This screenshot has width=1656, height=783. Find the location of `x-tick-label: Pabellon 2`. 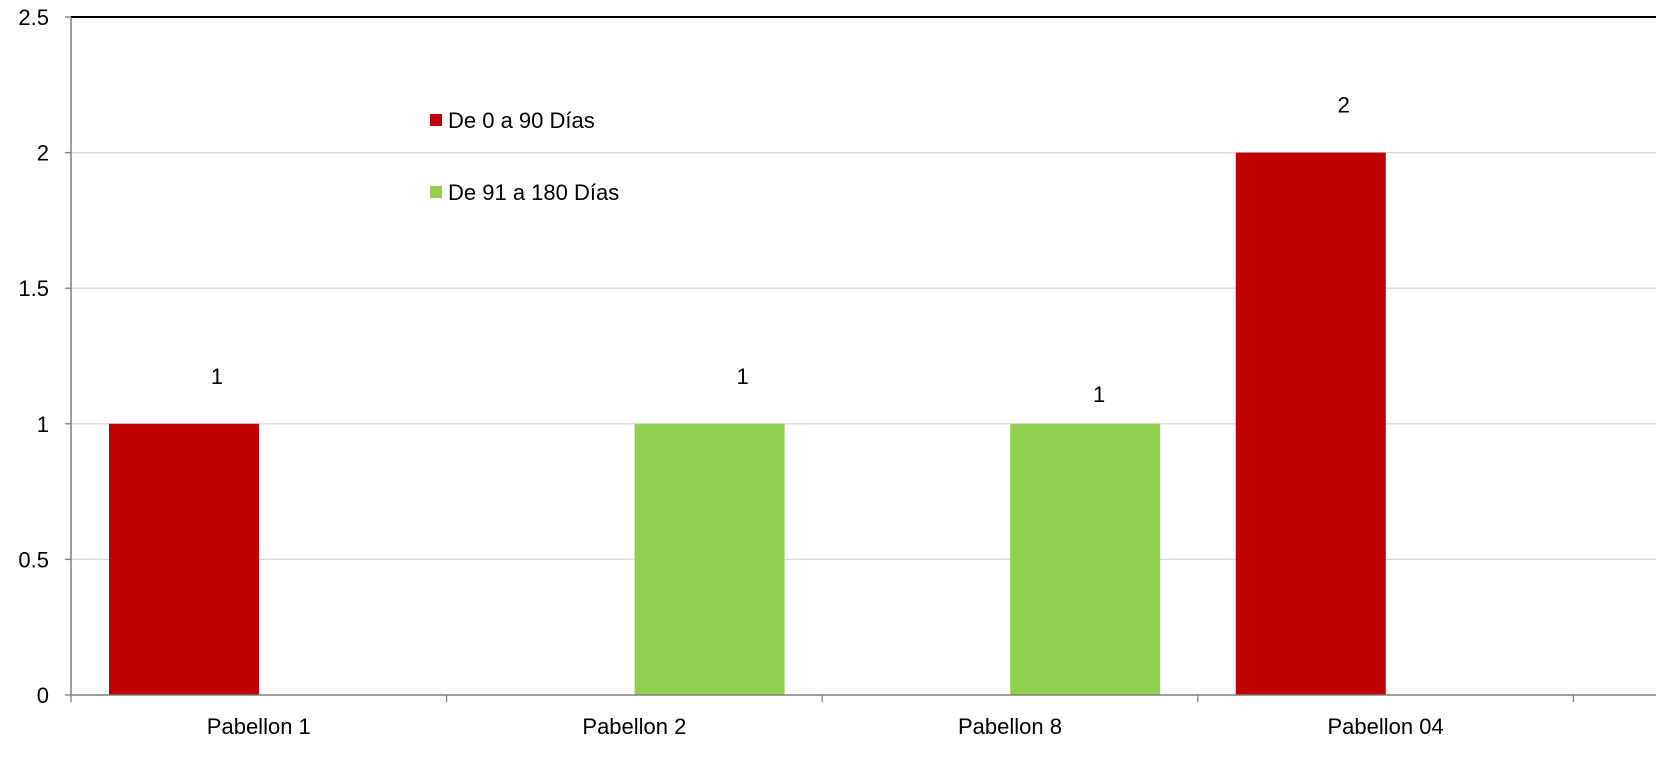

x-tick-label: Pabellon 2 is located at coordinates (634, 726).